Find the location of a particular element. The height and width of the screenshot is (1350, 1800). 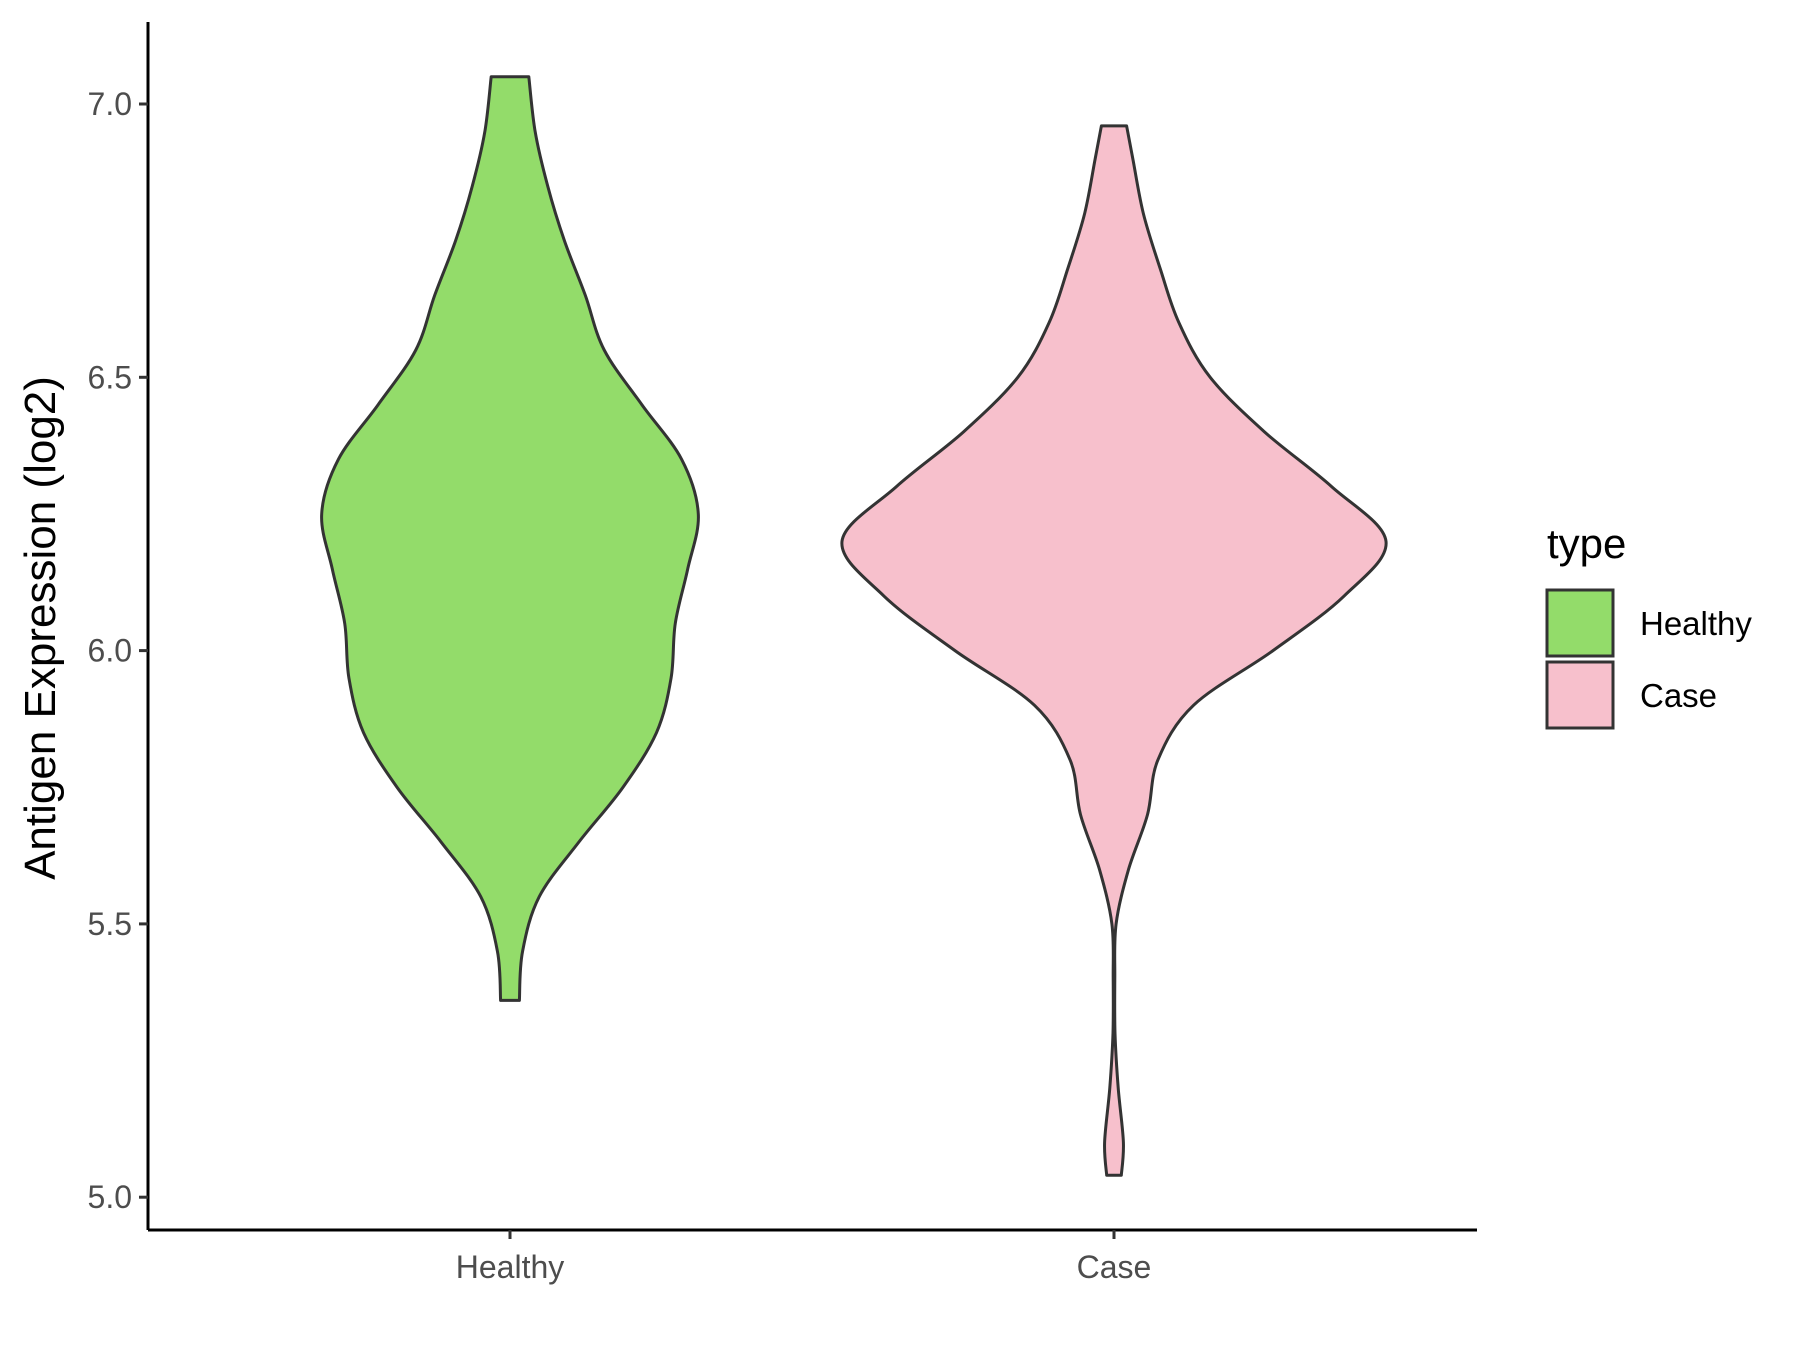

x-tick-label-case: Case is located at coordinates (1114, 1267).